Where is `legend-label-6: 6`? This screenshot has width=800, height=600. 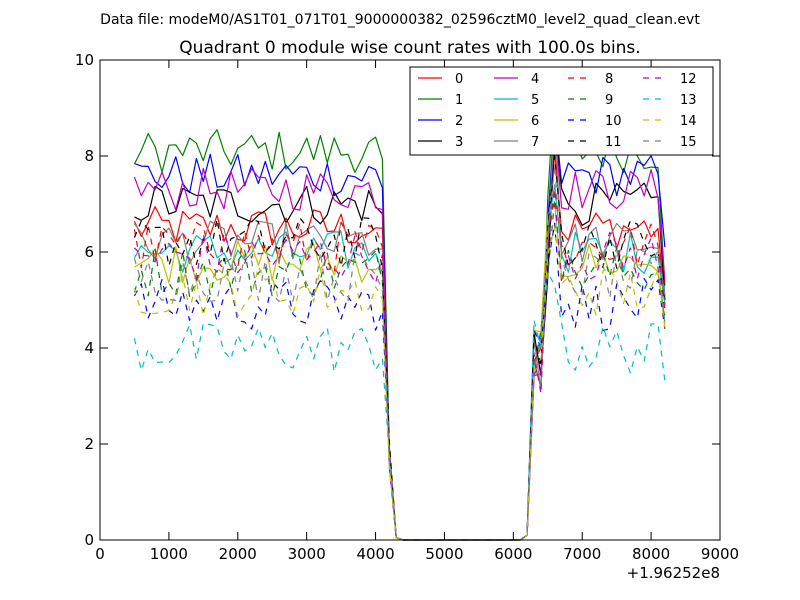 legend-label-6: 6 is located at coordinates (535, 121).